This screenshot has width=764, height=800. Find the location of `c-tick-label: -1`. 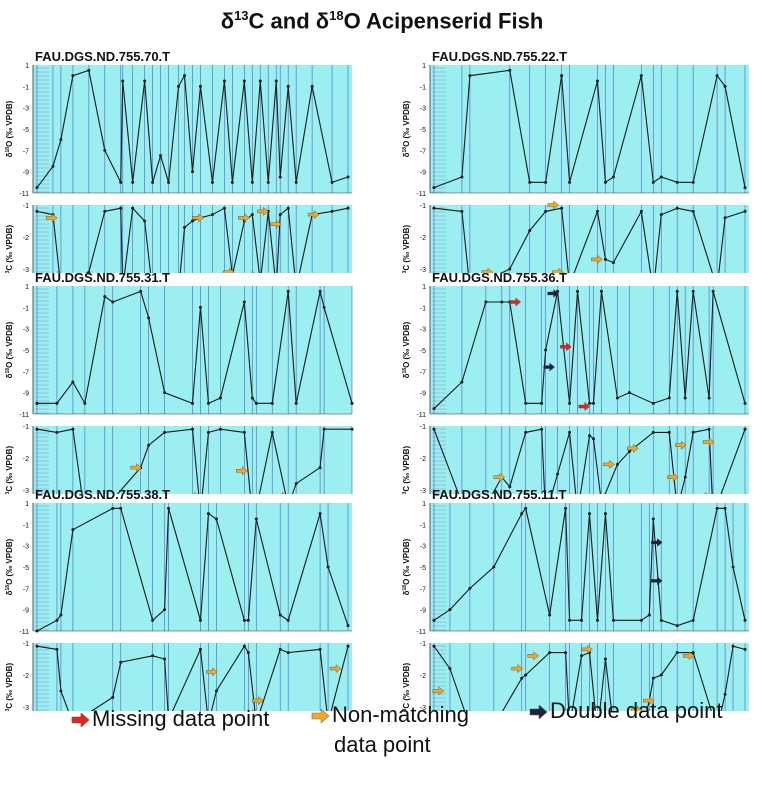

c-tick-label: -1 is located at coordinates (26, 206).